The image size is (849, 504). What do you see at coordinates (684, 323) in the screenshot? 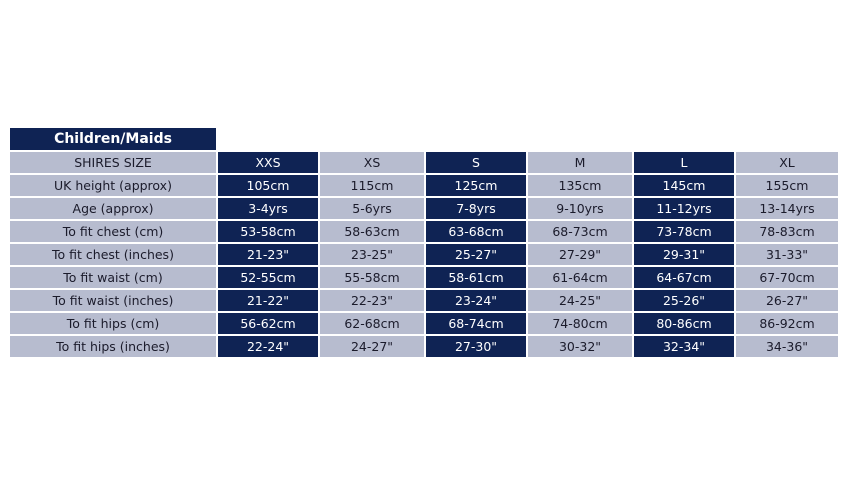
I see `size-cell: 80-86cm` at bounding box center [684, 323].